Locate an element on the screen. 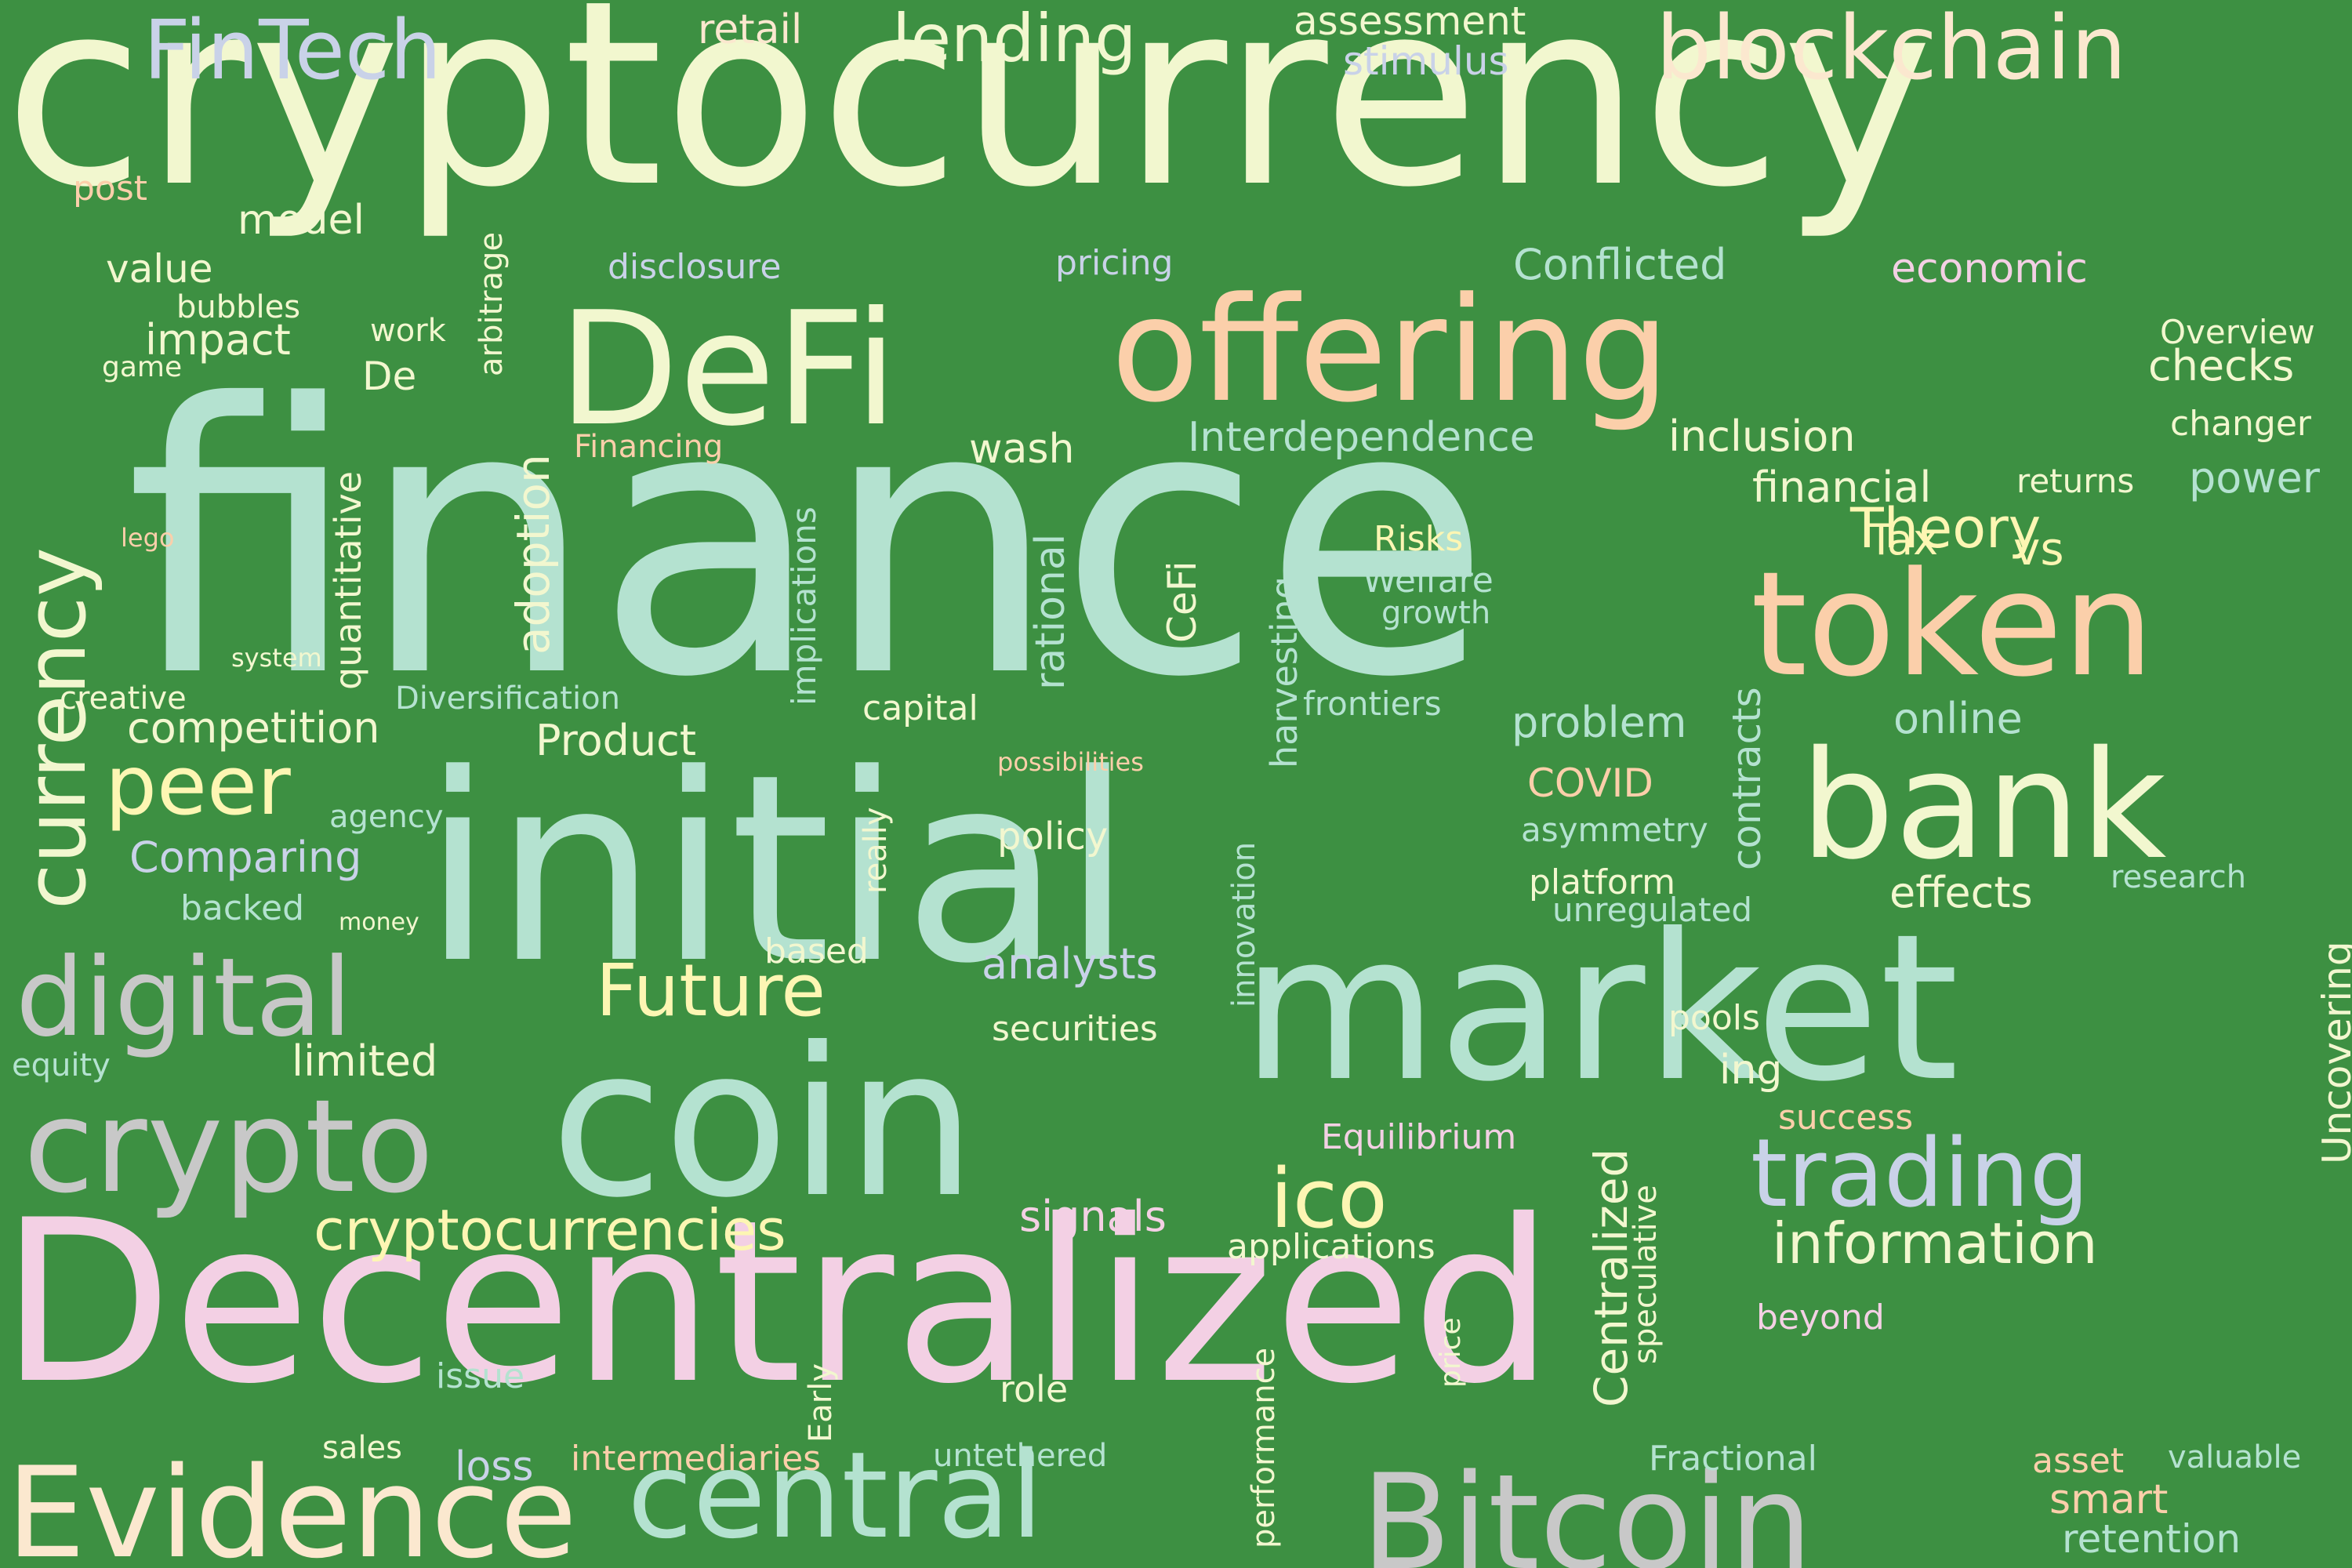 This screenshot has width=2352, height=1568. word-loss: loss is located at coordinates (494, 1466).